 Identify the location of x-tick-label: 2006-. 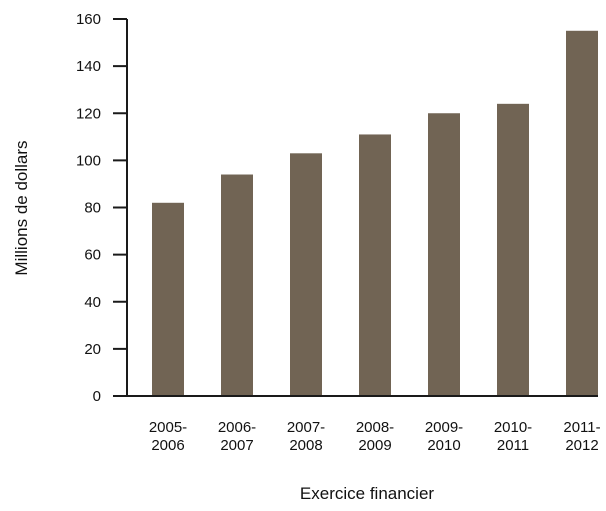
(237, 427).